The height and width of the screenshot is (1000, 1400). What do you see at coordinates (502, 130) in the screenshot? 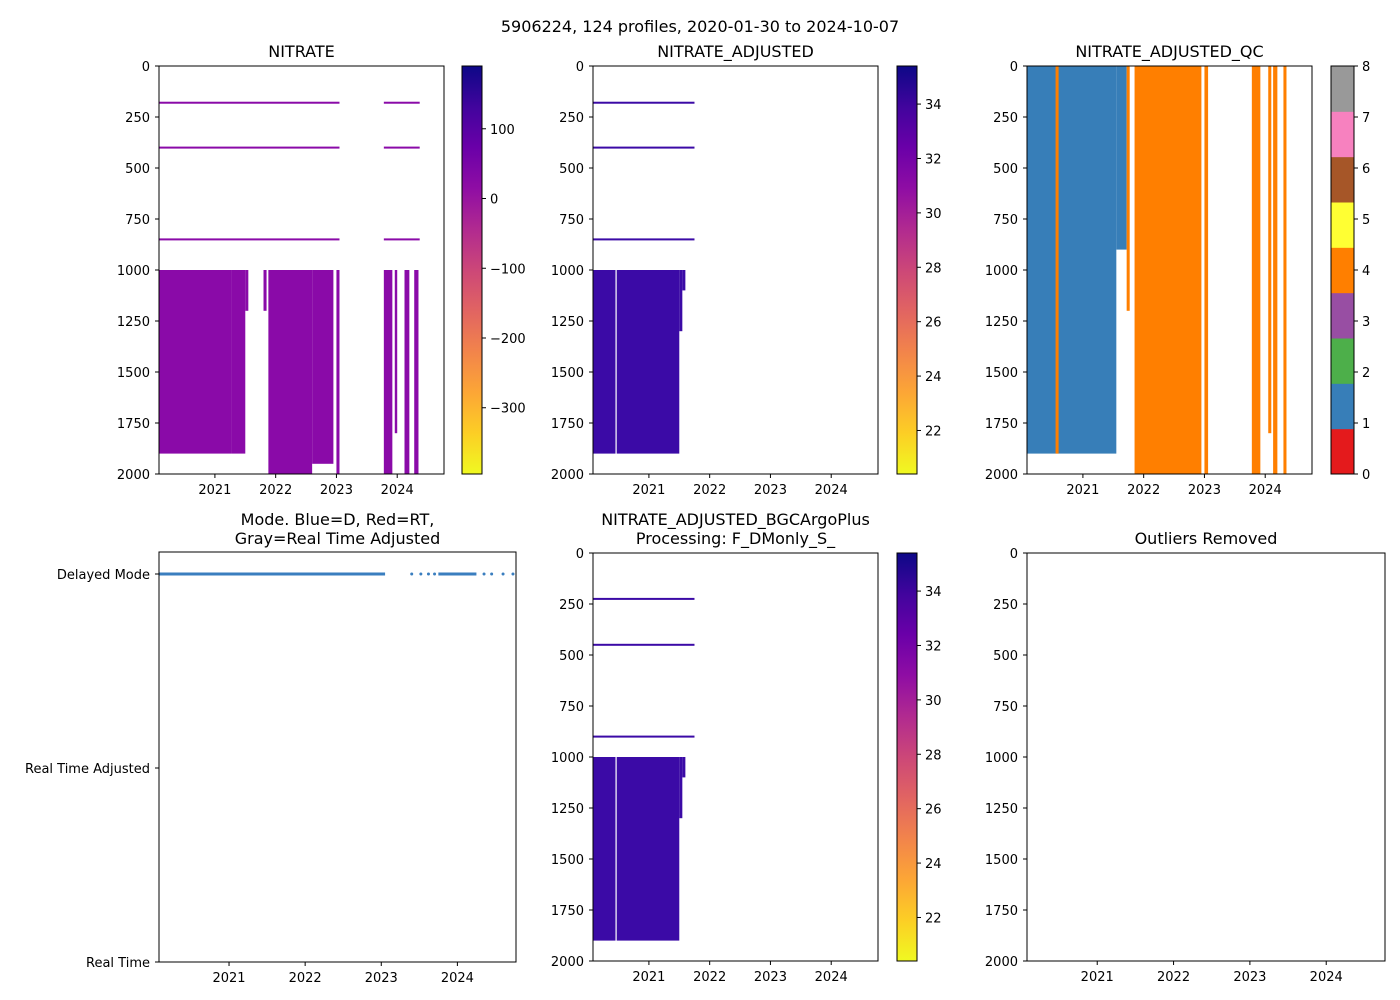
I see `colorbar-tick-label: 100` at bounding box center [502, 130].